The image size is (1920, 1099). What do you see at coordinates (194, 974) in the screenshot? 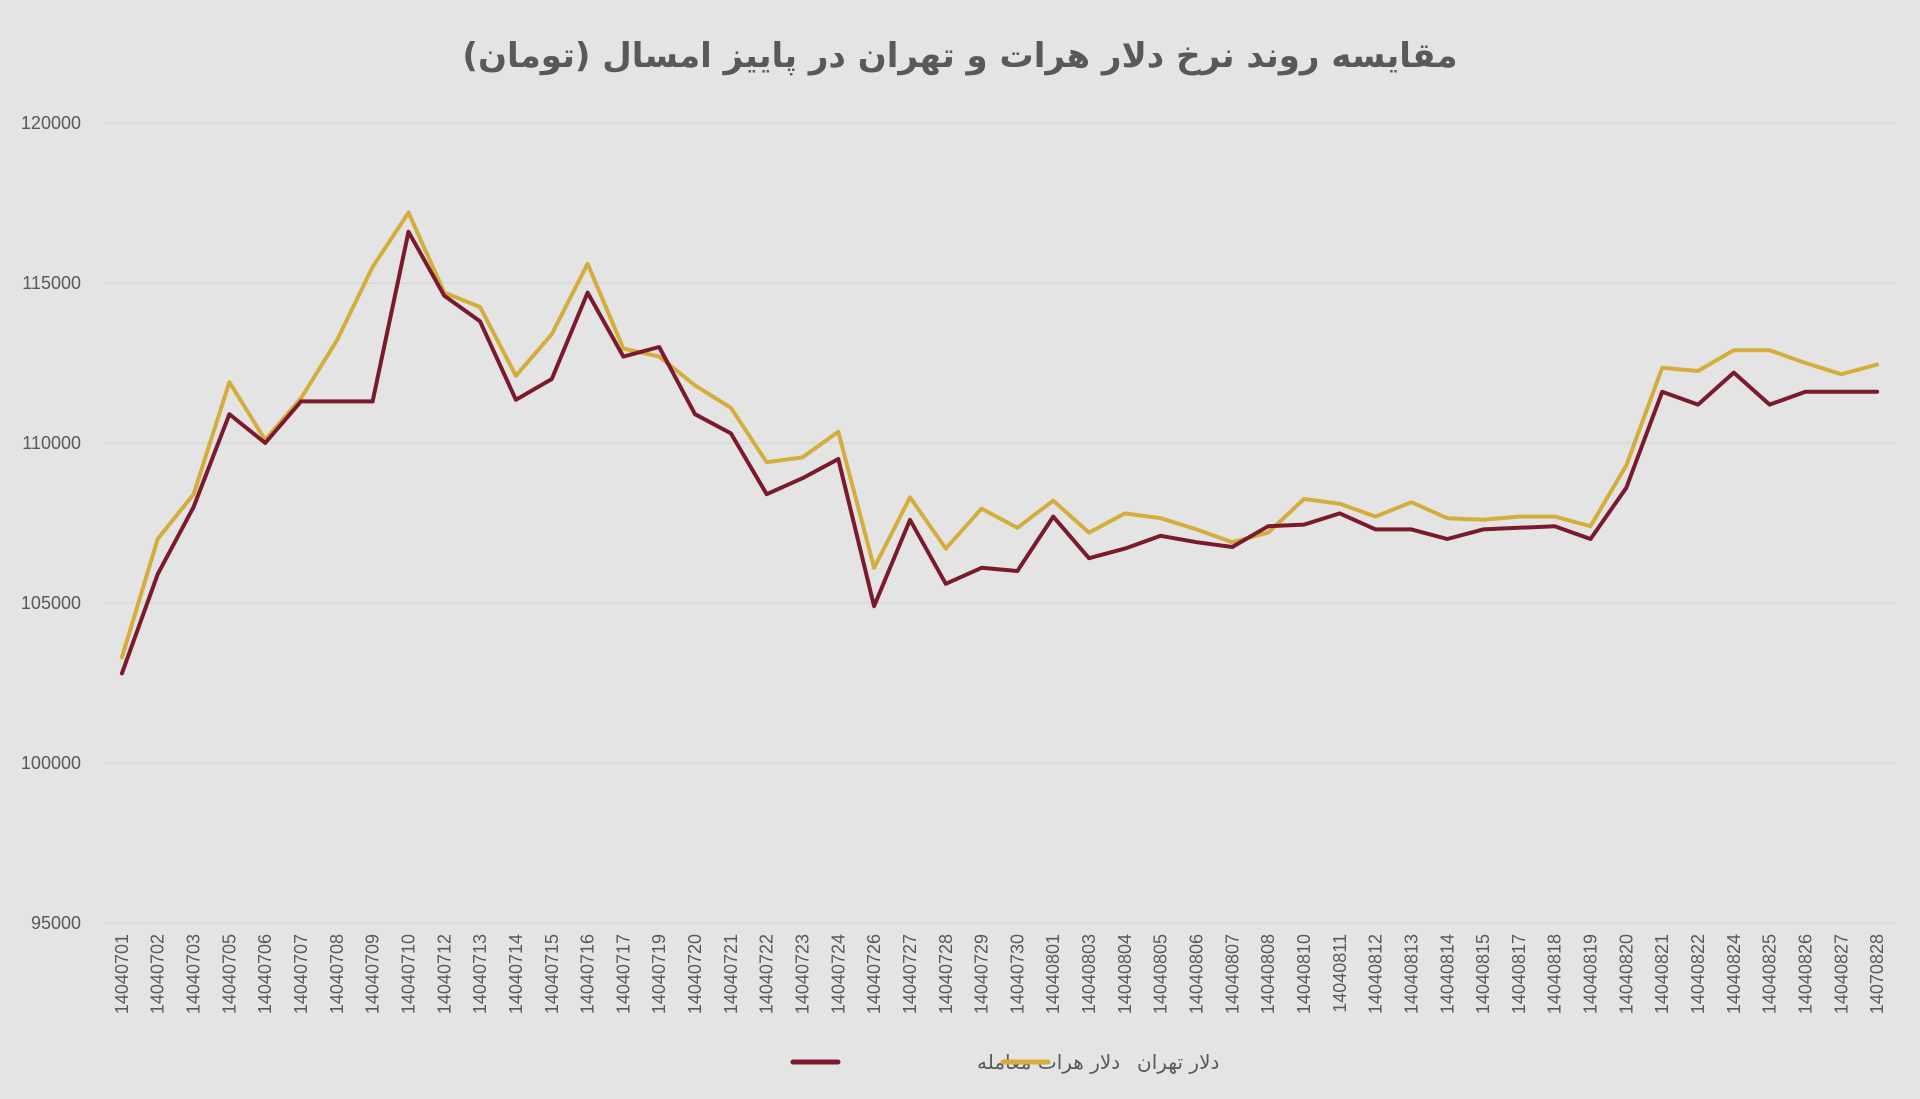
I see `x-tick-label: 14040703` at bounding box center [194, 974].